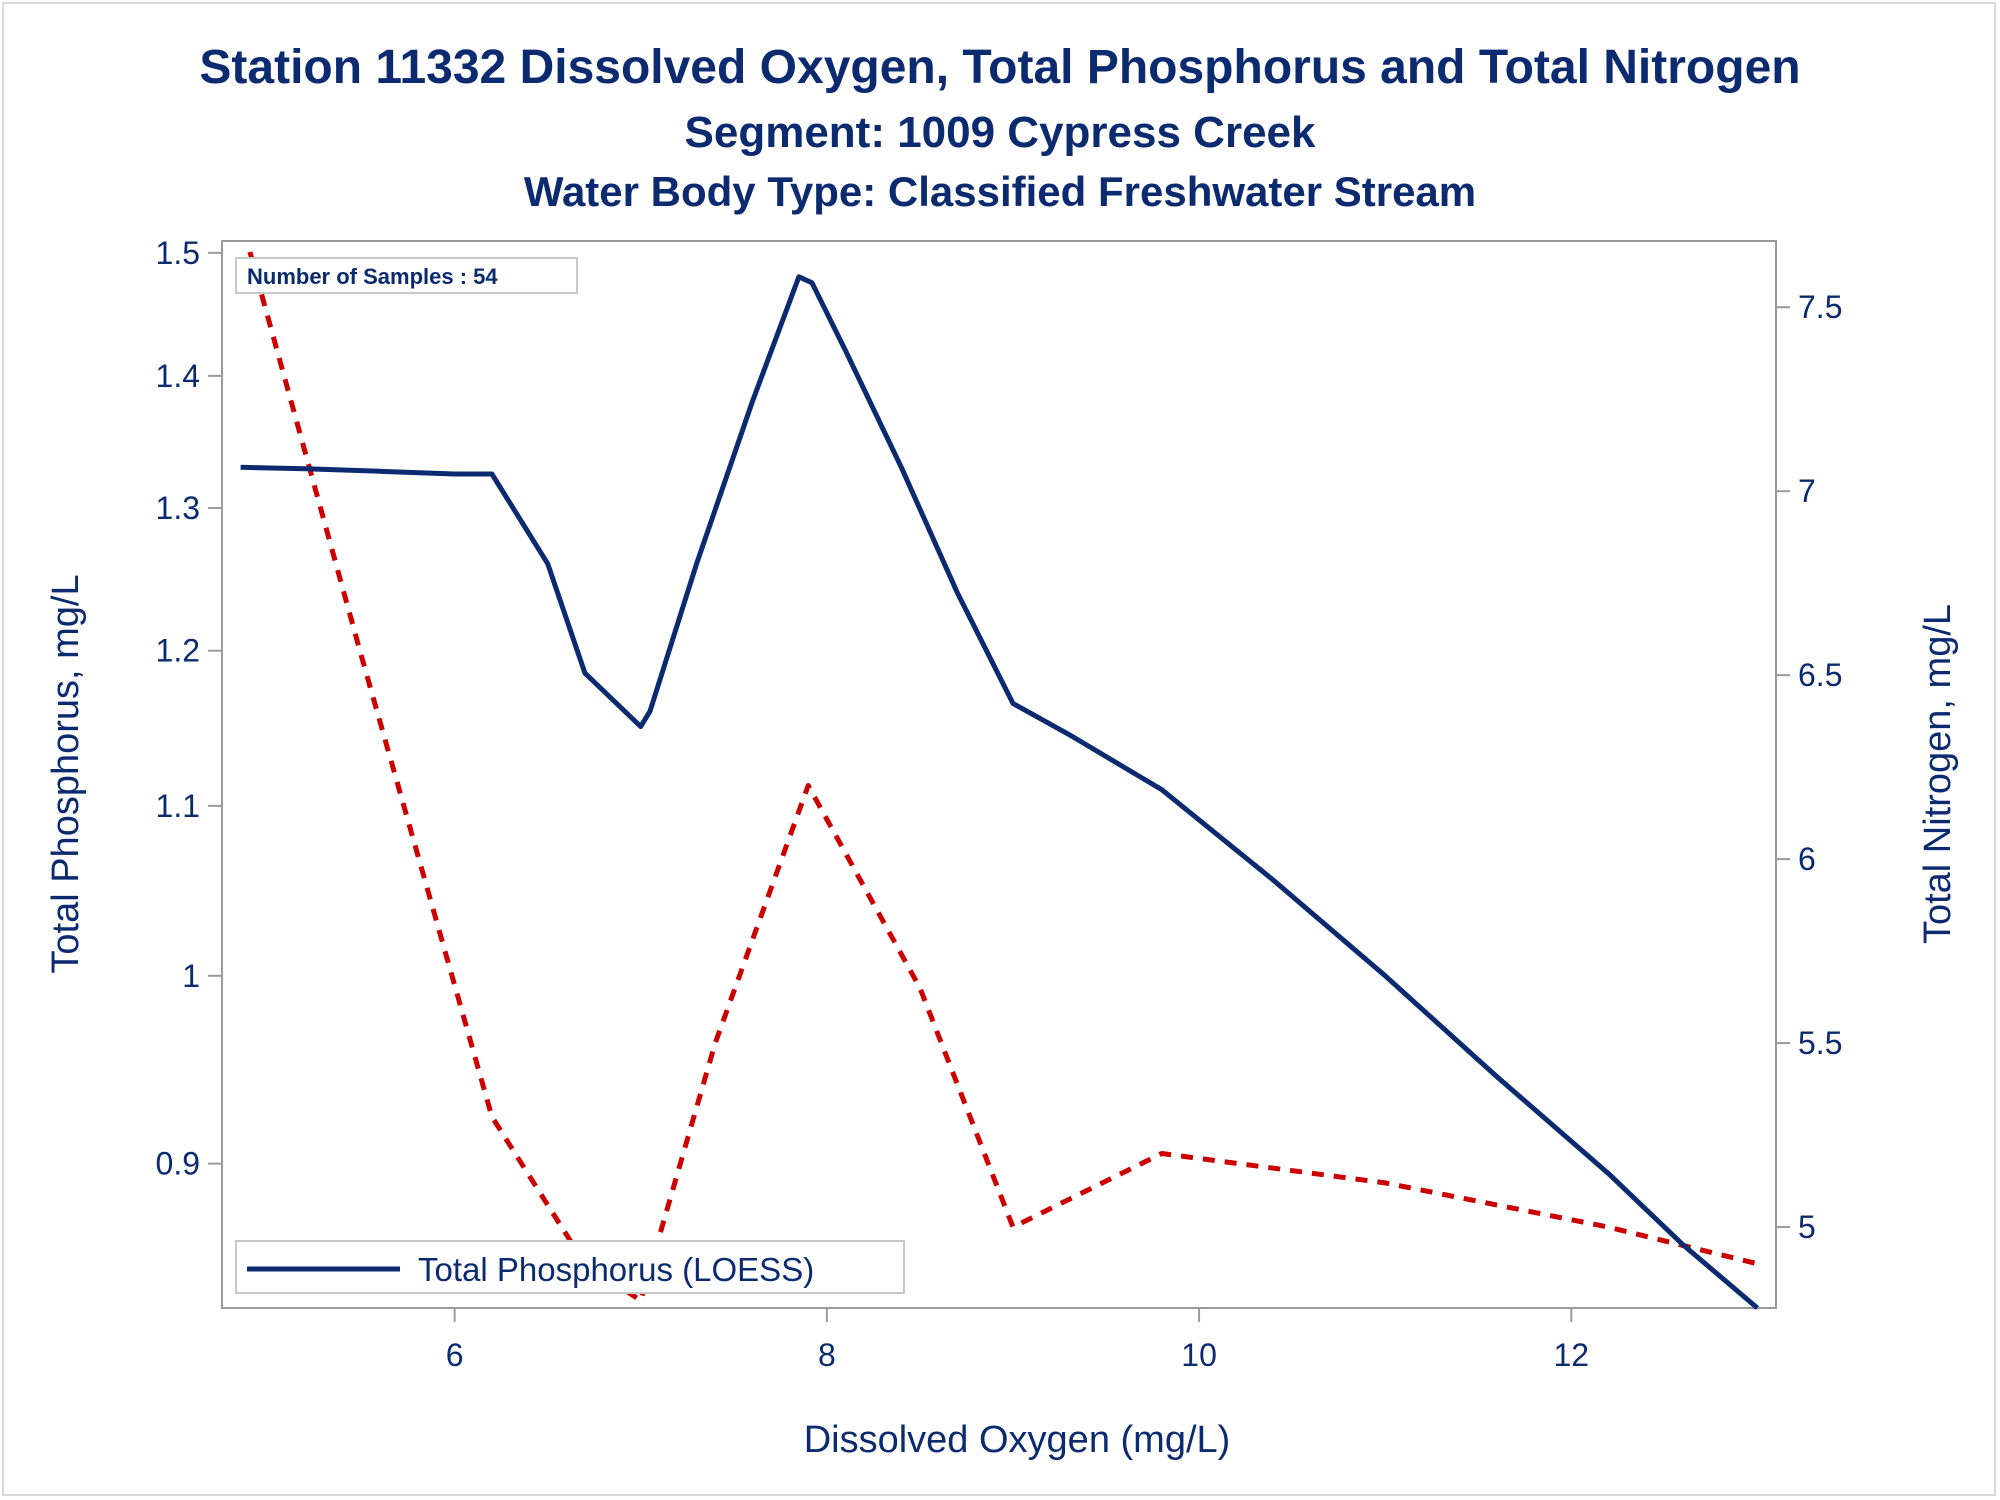  I want to click on x-tick-label: 10, so click(1199, 1355).